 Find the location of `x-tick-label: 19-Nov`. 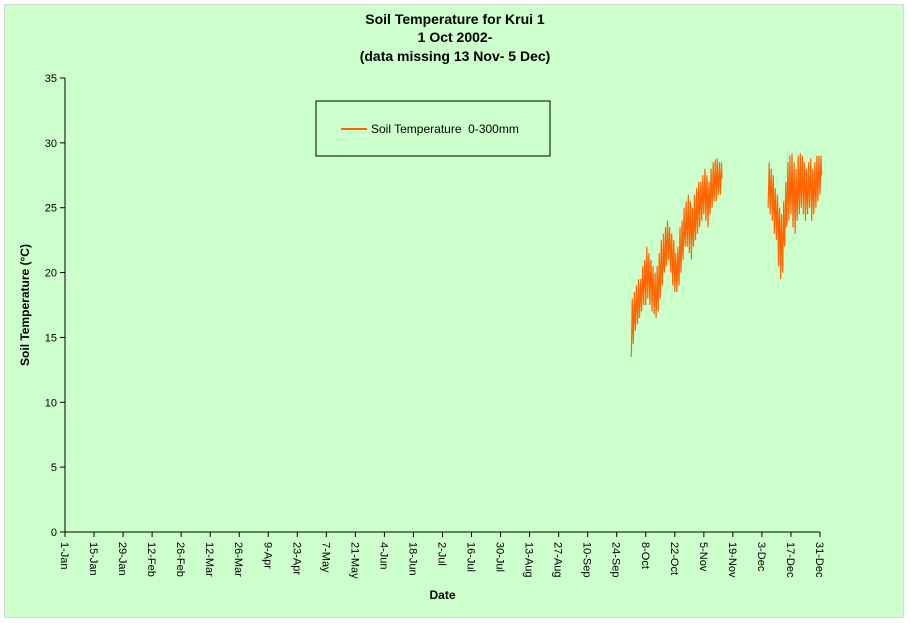

x-tick-label: 19-Nov is located at coordinates (732, 560).